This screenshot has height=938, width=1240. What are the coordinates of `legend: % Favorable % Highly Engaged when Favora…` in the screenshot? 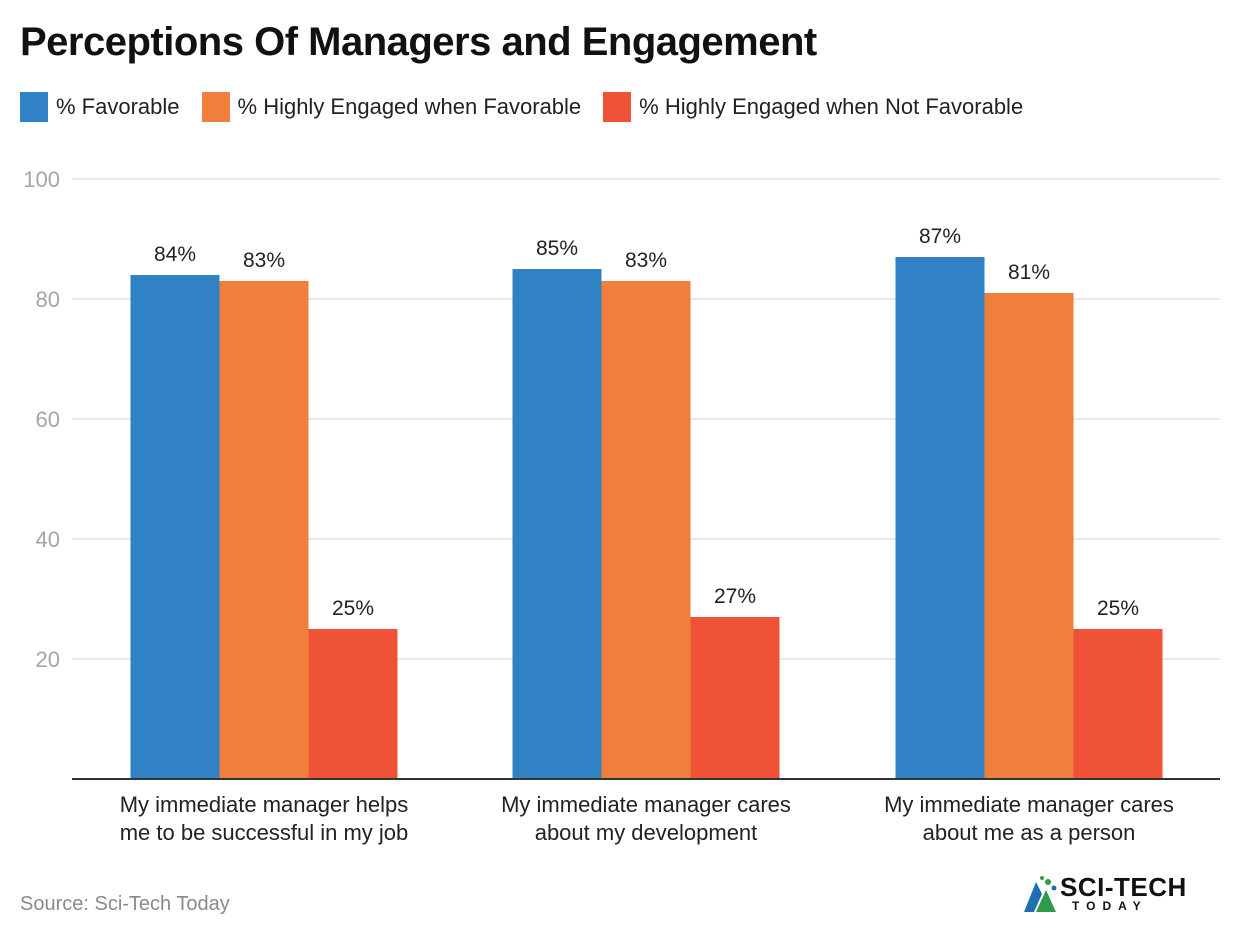 It's located at (532, 107).